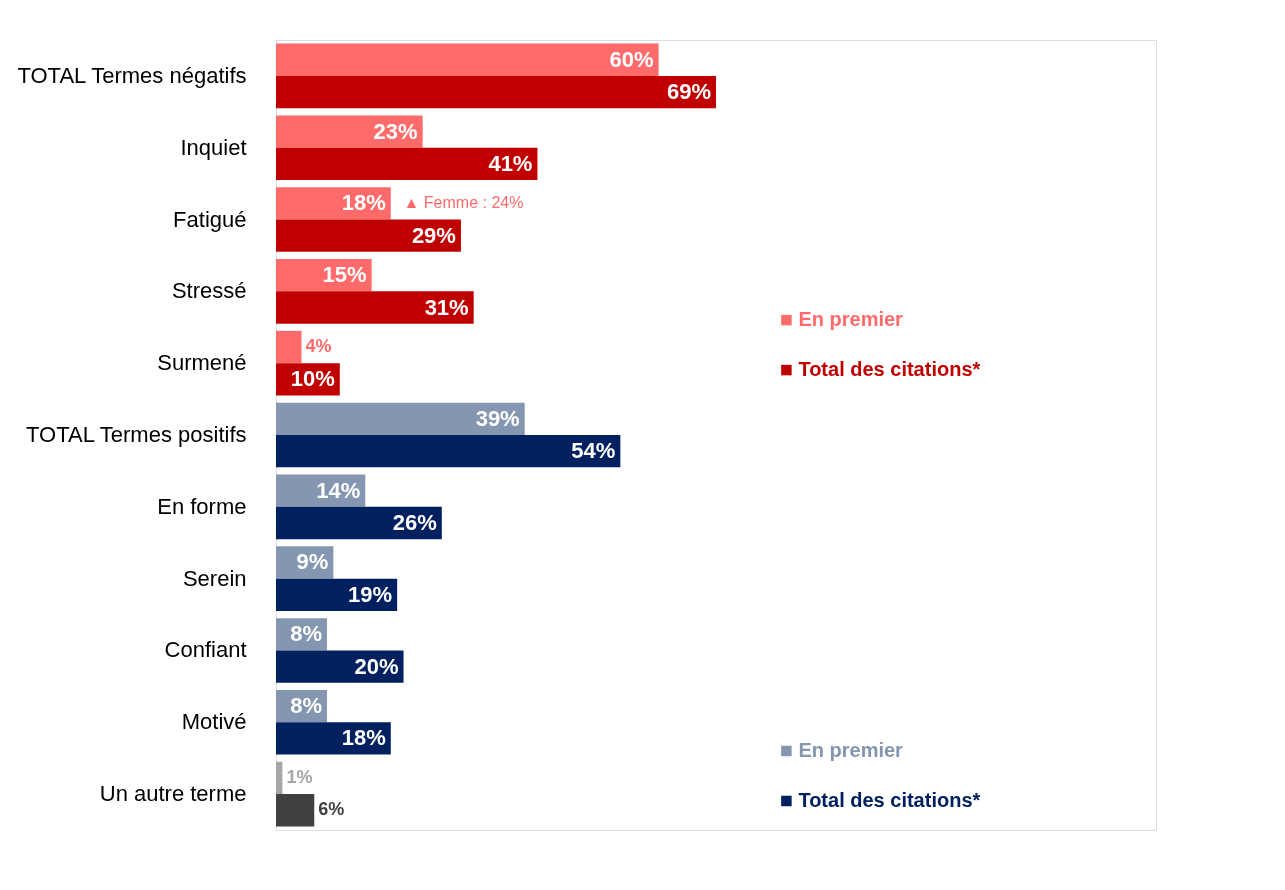 The image size is (1285, 890). What do you see at coordinates (631, 59) in the screenshot?
I see `data-label: 60%` at bounding box center [631, 59].